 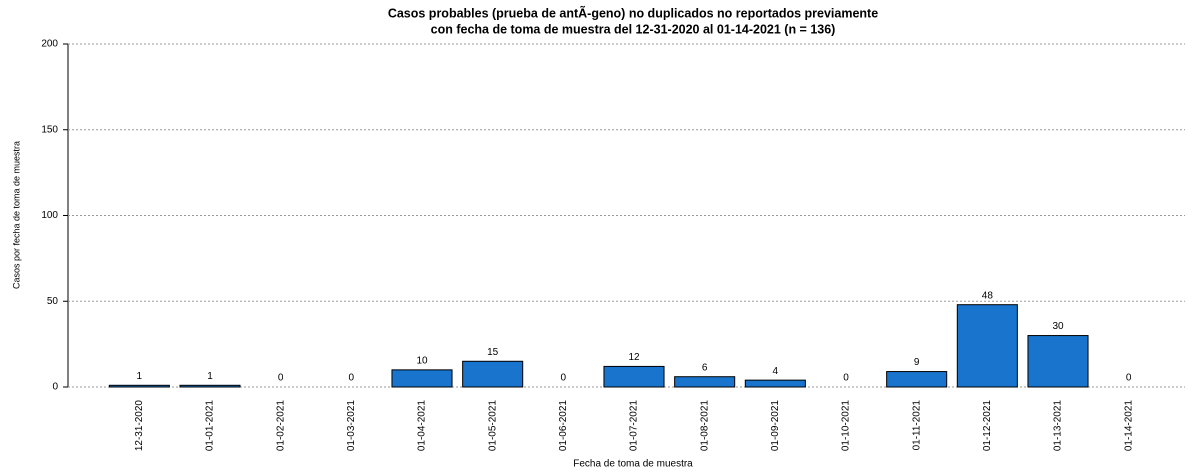 What do you see at coordinates (846, 426) in the screenshot?
I see `x-tick-label: 01-10-2021` at bounding box center [846, 426].